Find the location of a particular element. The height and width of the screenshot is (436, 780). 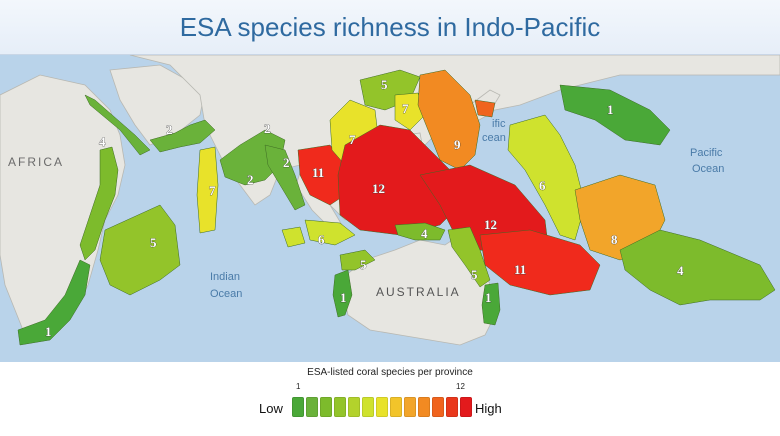

num-south-africa: 1 is located at coordinates (48, 331).